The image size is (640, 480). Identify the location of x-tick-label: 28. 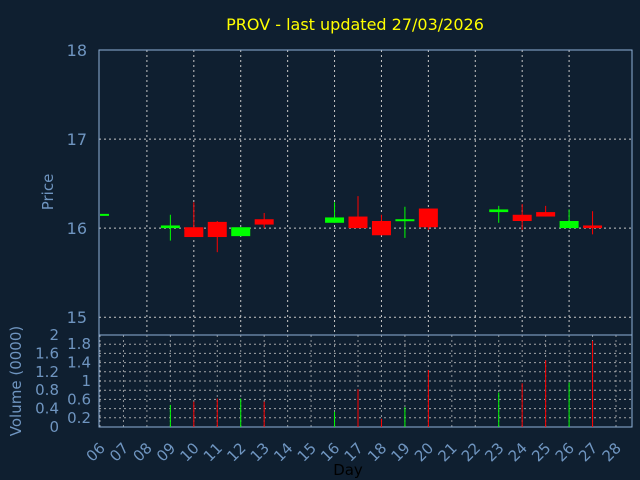
(612, 452).